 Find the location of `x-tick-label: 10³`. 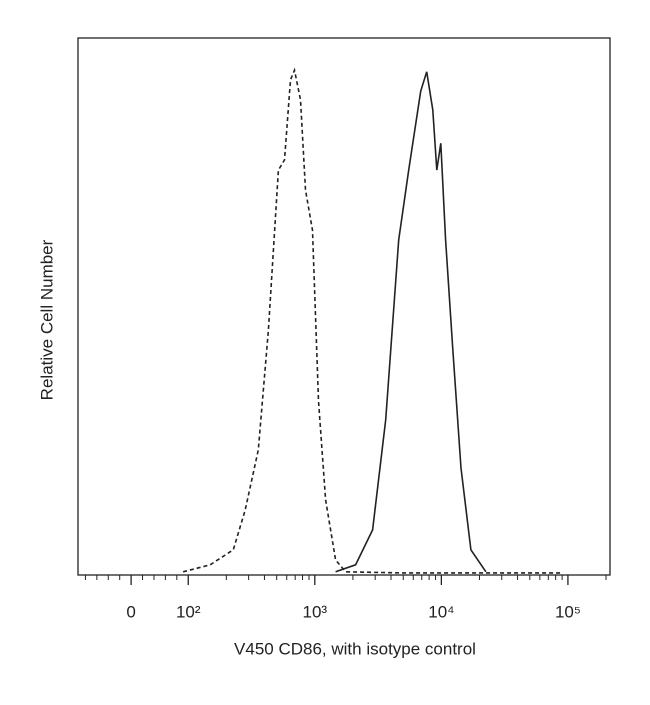

x-tick-label: 10³ is located at coordinates (315, 611).